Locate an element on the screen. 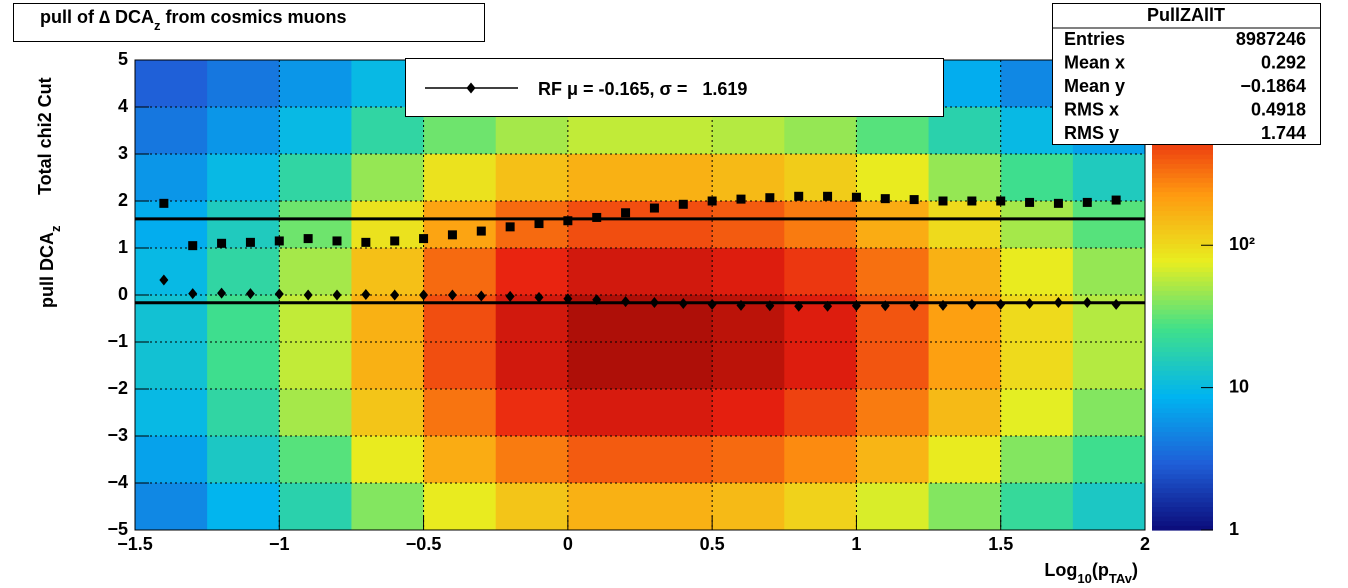 The width and height of the screenshot is (1348, 588). stats-name: Mean x is located at coordinates (1094, 62).